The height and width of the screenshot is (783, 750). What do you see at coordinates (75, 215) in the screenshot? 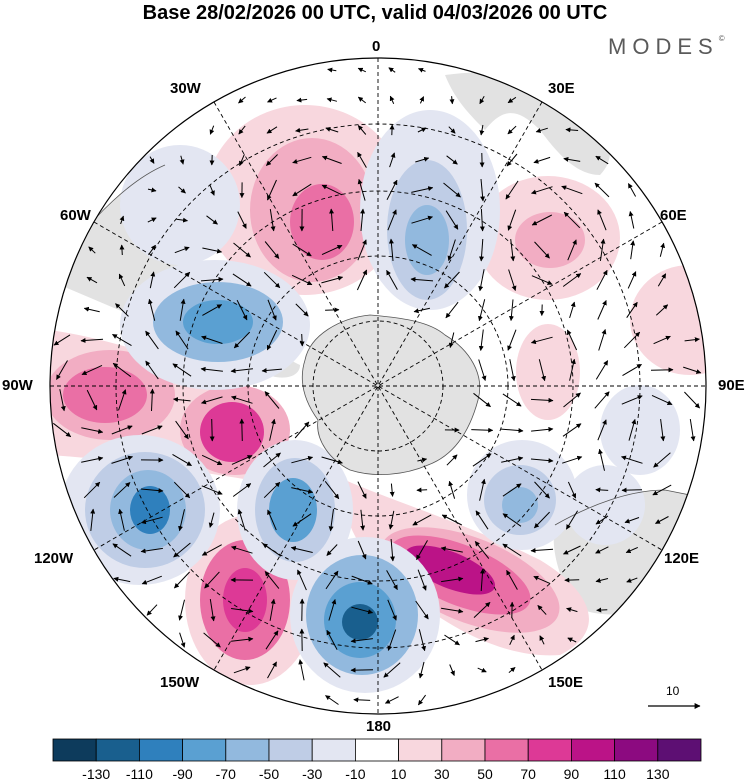
I see `lon-label-60w: 60W` at bounding box center [75, 215].